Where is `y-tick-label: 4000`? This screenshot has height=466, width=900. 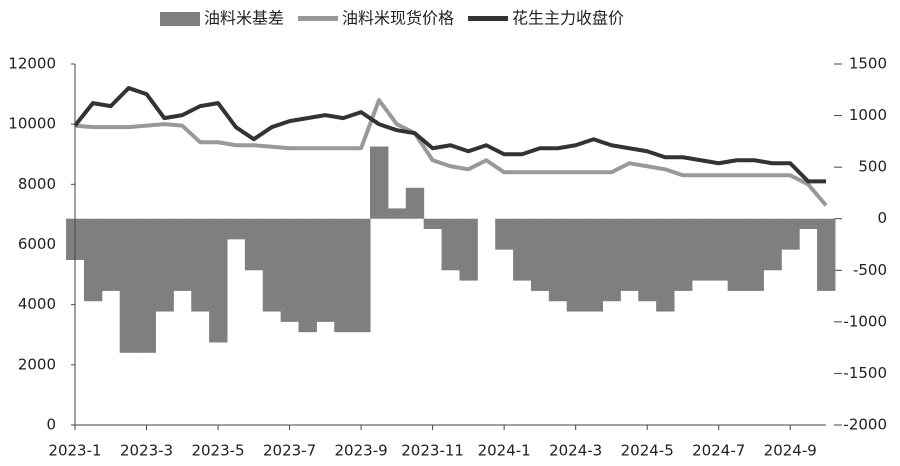 y-tick-label: 4000 is located at coordinates (37, 304).